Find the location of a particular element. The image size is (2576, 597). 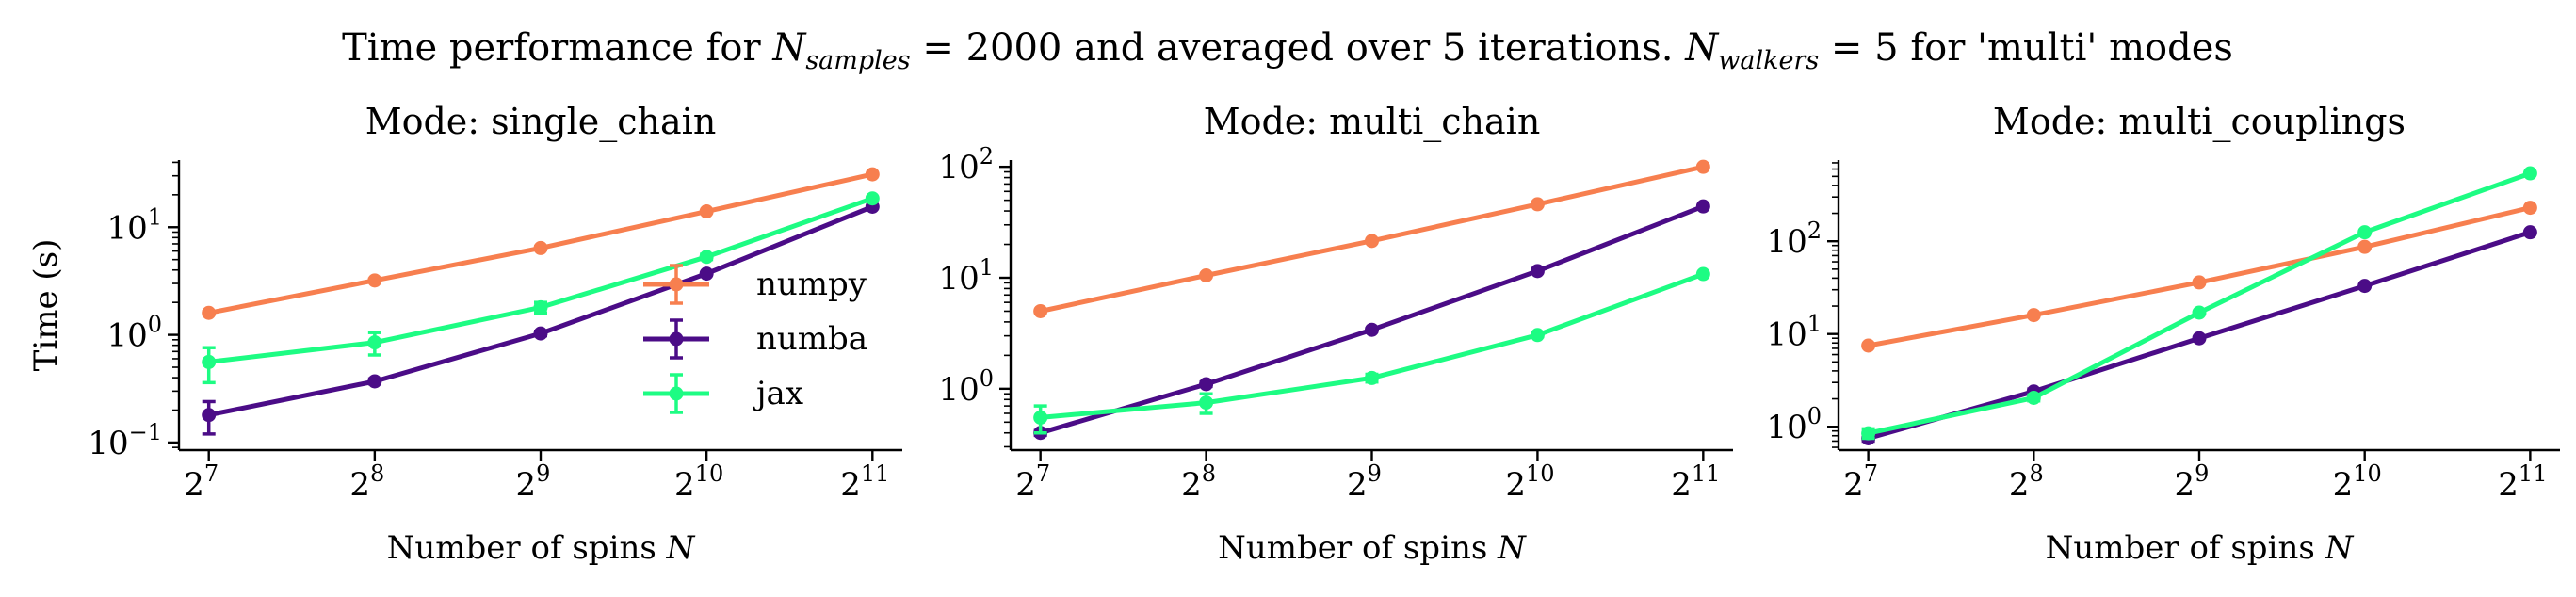

legend-label-jax: jax is located at coordinates (778, 394).